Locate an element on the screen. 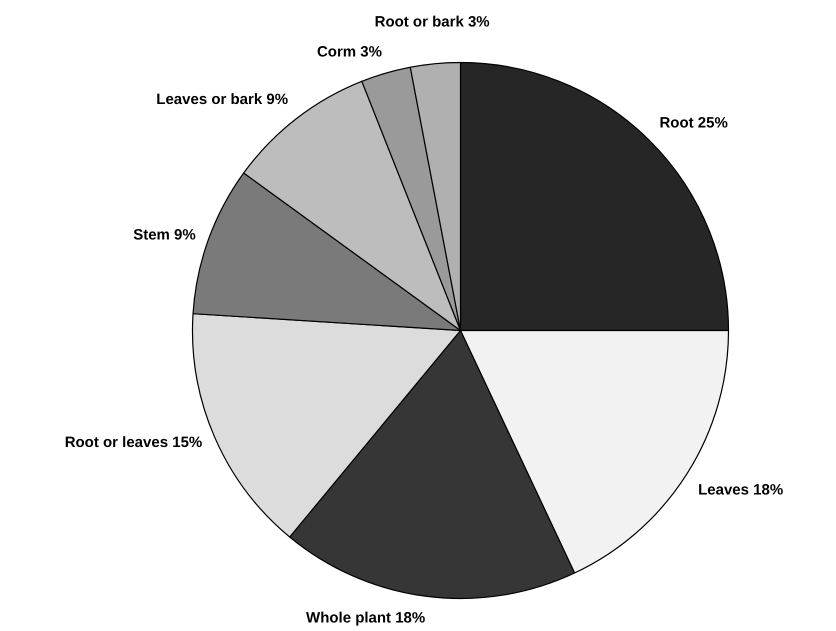  slice-label: Corm 3% is located at coordinates (349, 51).